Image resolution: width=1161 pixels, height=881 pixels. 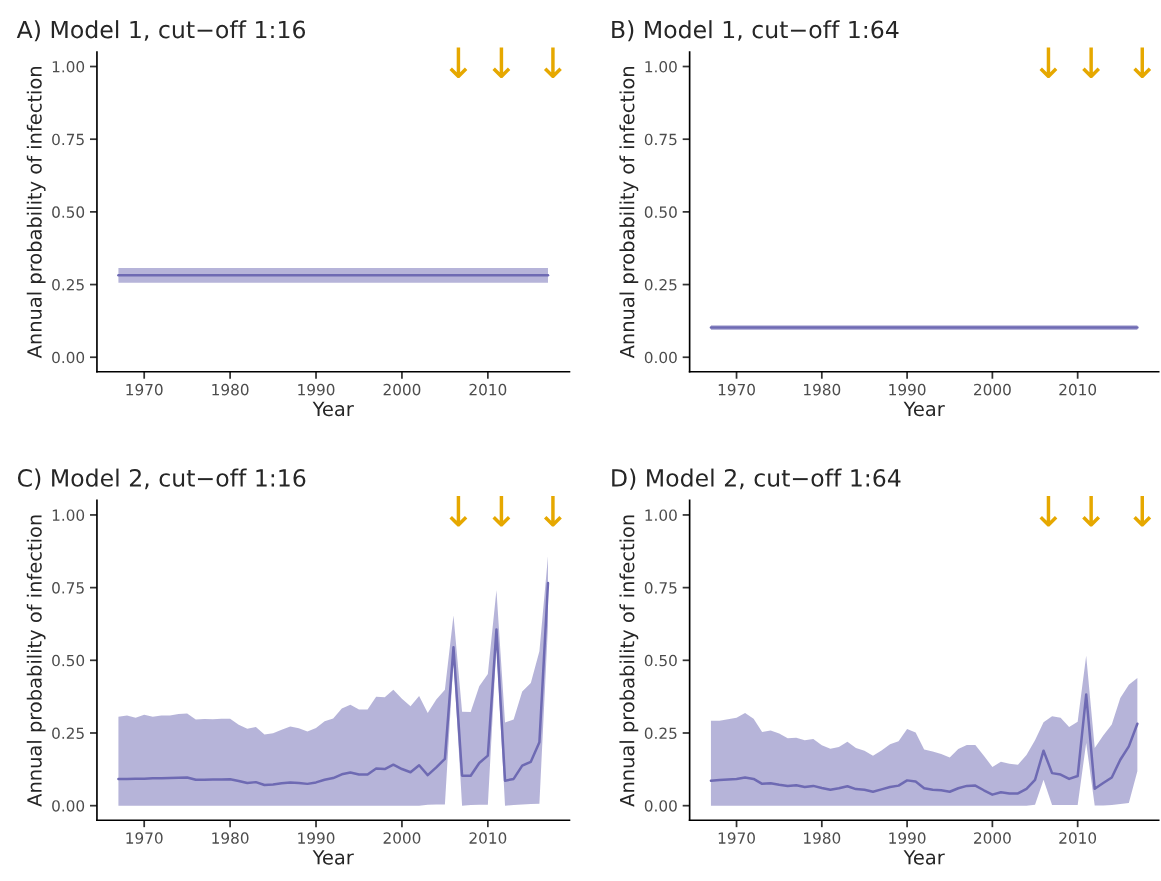 I want to click on chart-title: A) Model 1, cut−off 1:16, so click(x=161, y=31).